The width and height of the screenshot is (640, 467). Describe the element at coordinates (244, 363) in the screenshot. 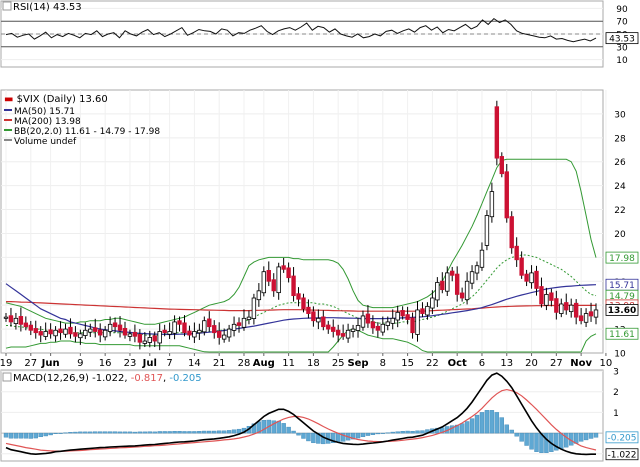

I see `x-axis-tick-label: 28` at that location.